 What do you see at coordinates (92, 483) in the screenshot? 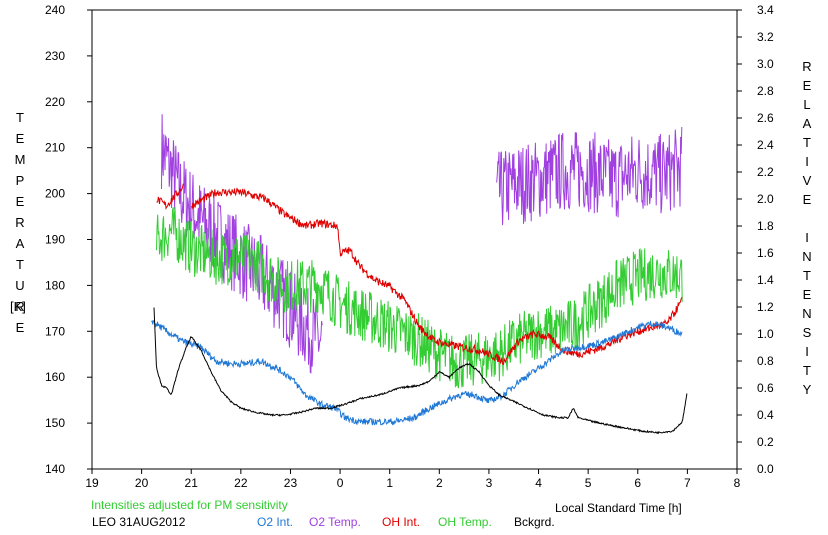
I see `x-tick-label: 19` at bounding box center [92, 483].